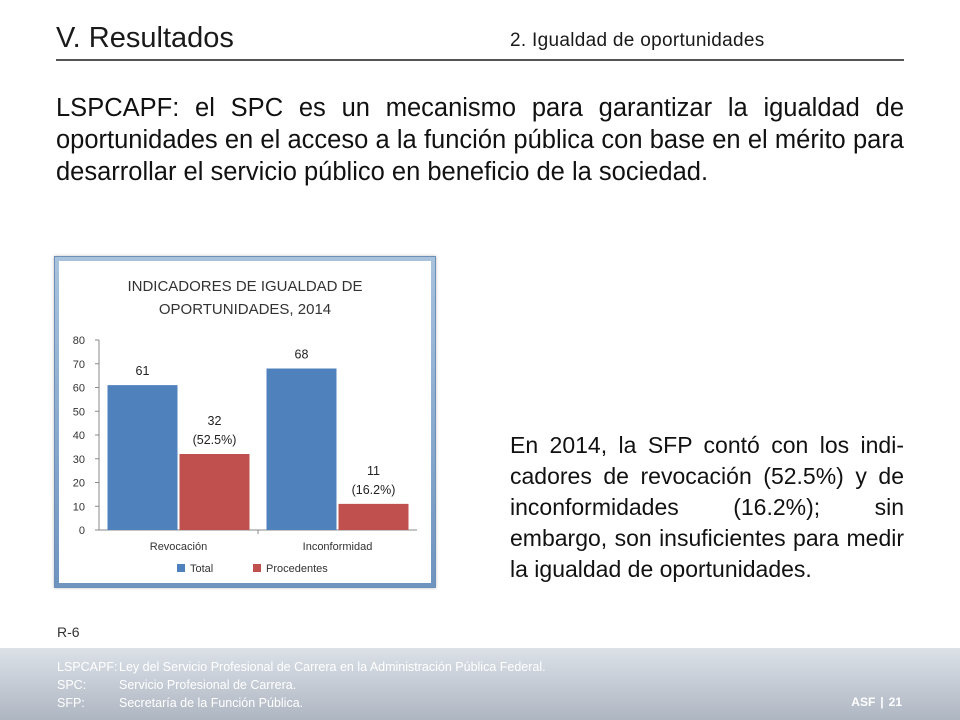  What do you see at coordinates (178, 547) in the screenshot?
I see `x-tick-label: Revocación` at bounding box center [178, 547].